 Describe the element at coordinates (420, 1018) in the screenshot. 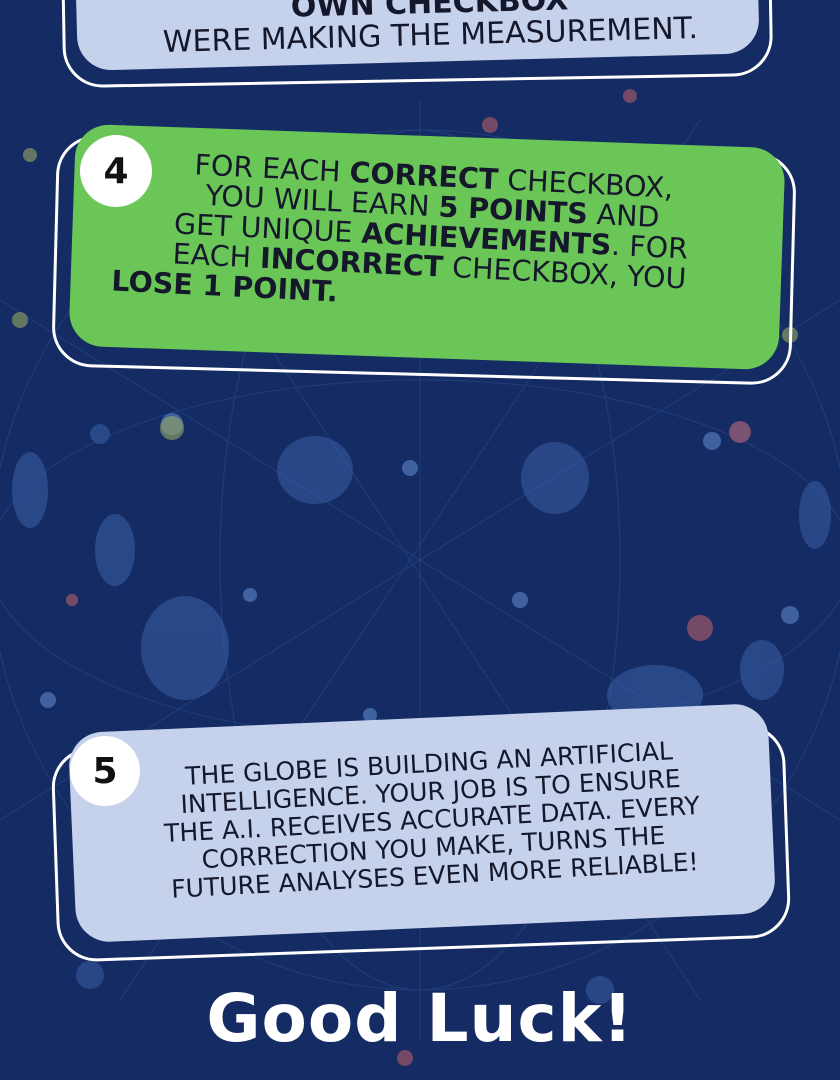

I see `good-luck-title: Good Luck!` at that location.